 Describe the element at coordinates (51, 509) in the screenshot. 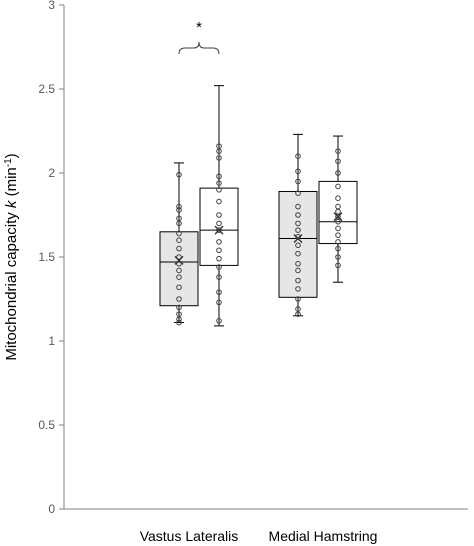

I see `y-tick-label: 0` at that location.